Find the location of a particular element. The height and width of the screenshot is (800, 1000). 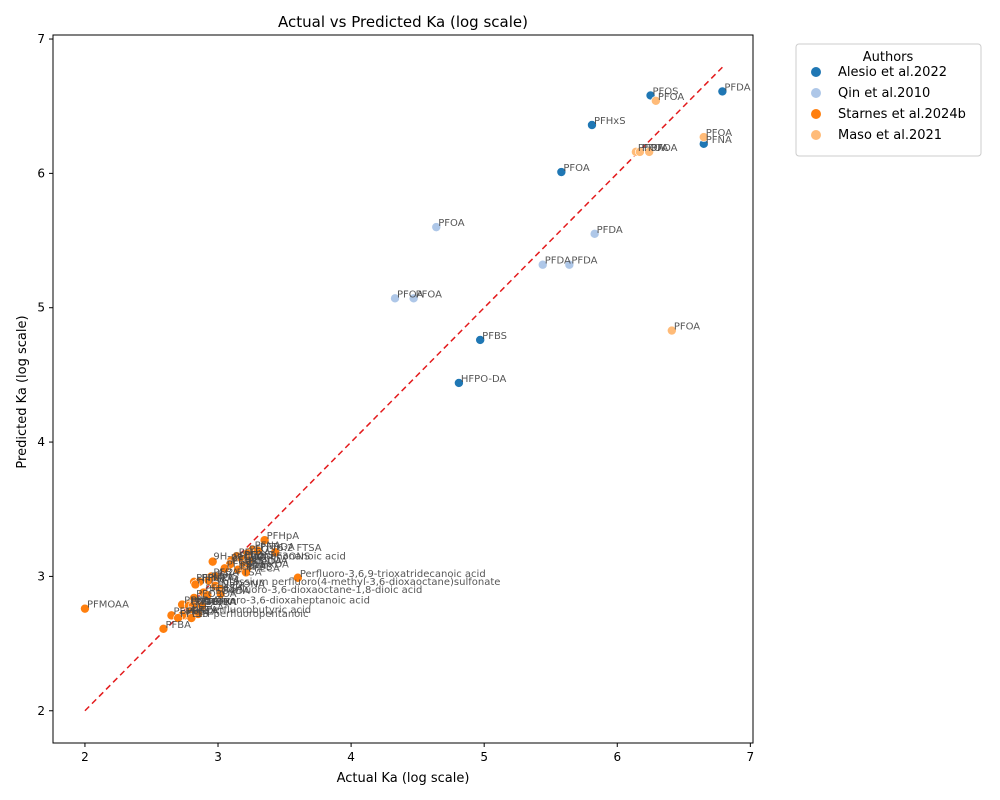

point-label: PFPrS is located at coordinates (225, 576).